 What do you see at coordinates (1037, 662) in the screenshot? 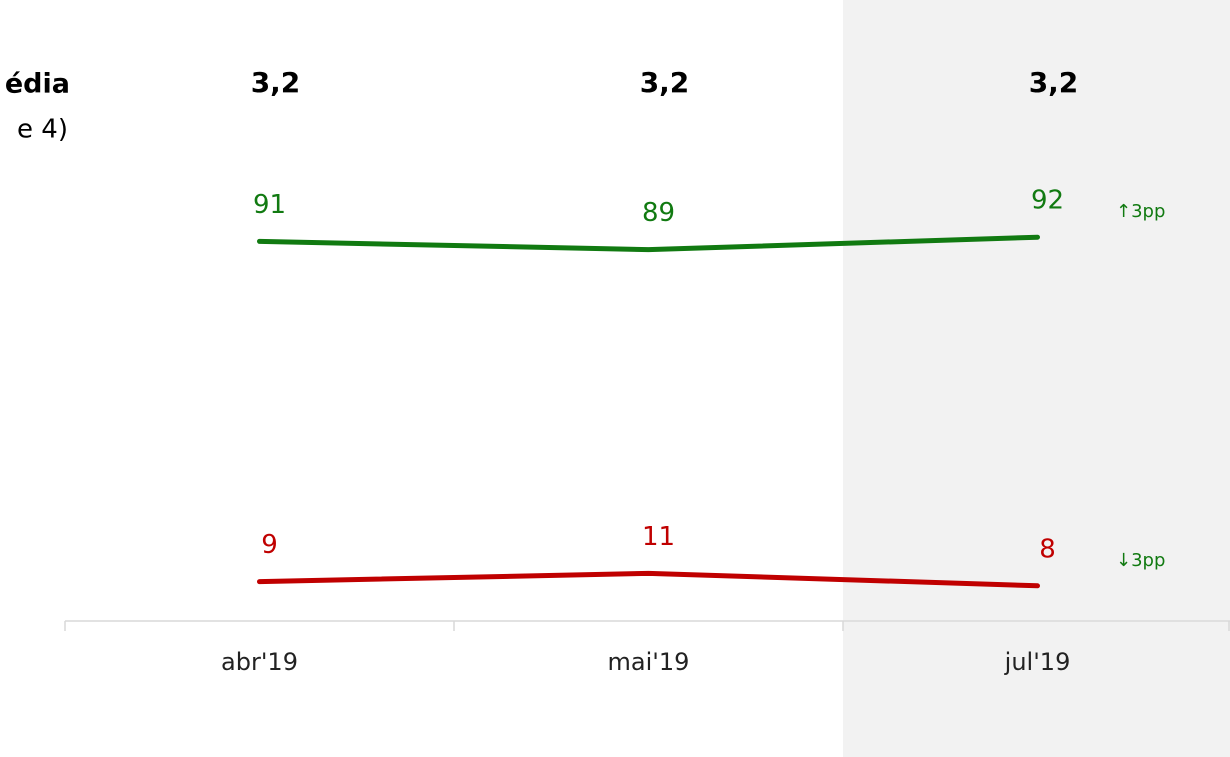
I see `x-tick-label: jul'19` at bounding box center [1037, 662].